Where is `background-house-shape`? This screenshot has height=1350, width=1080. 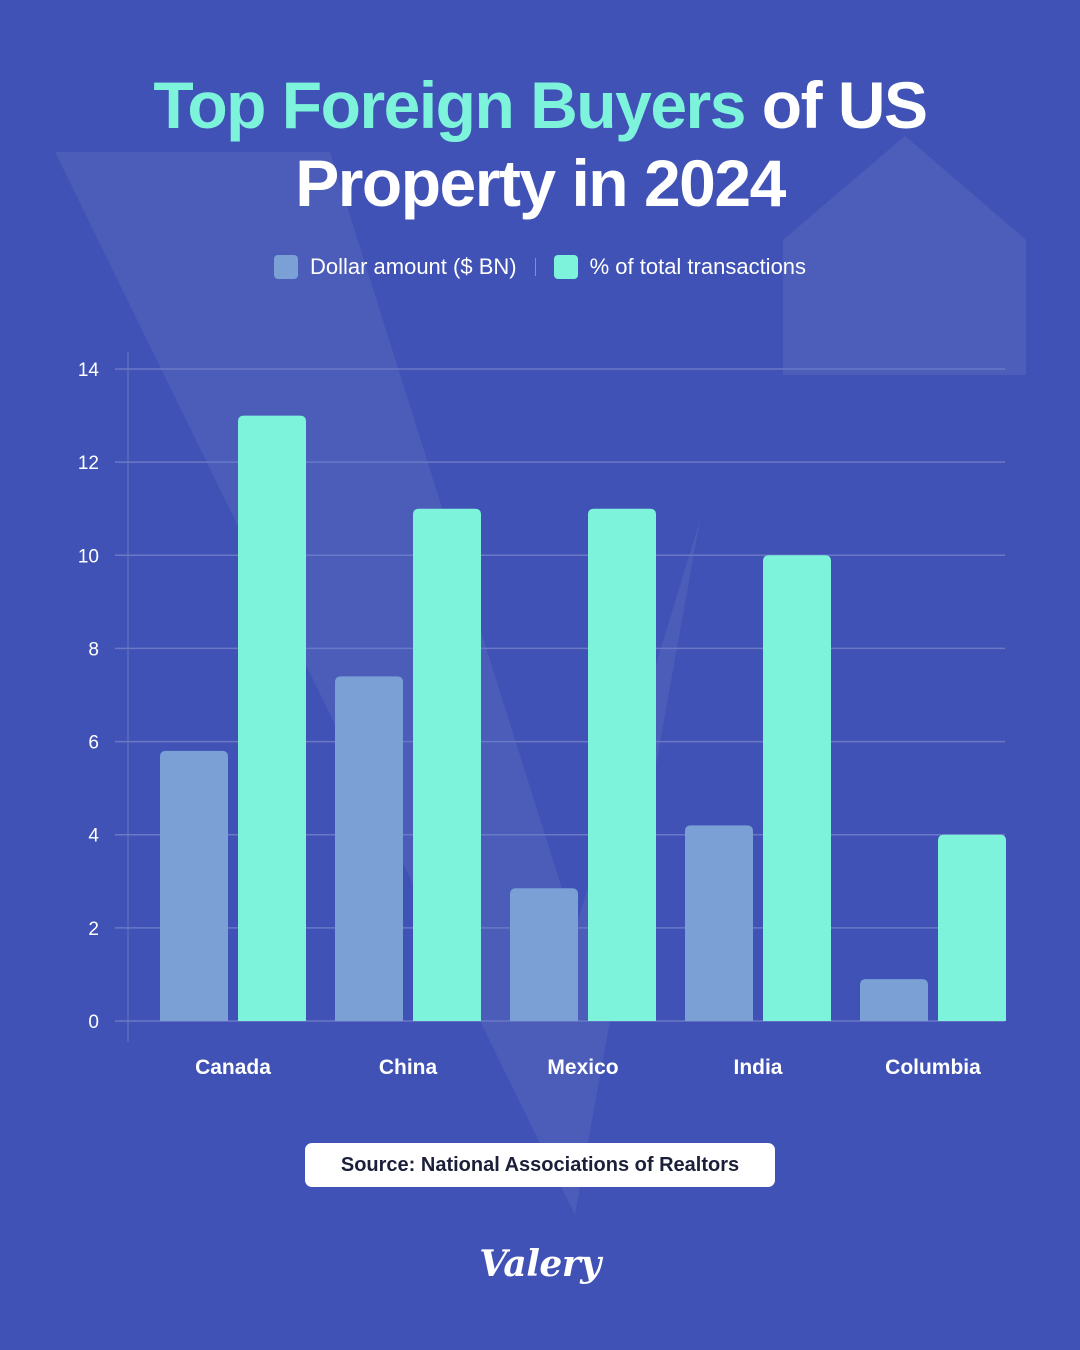 background-house-shape is located at coordinates (904, 255).